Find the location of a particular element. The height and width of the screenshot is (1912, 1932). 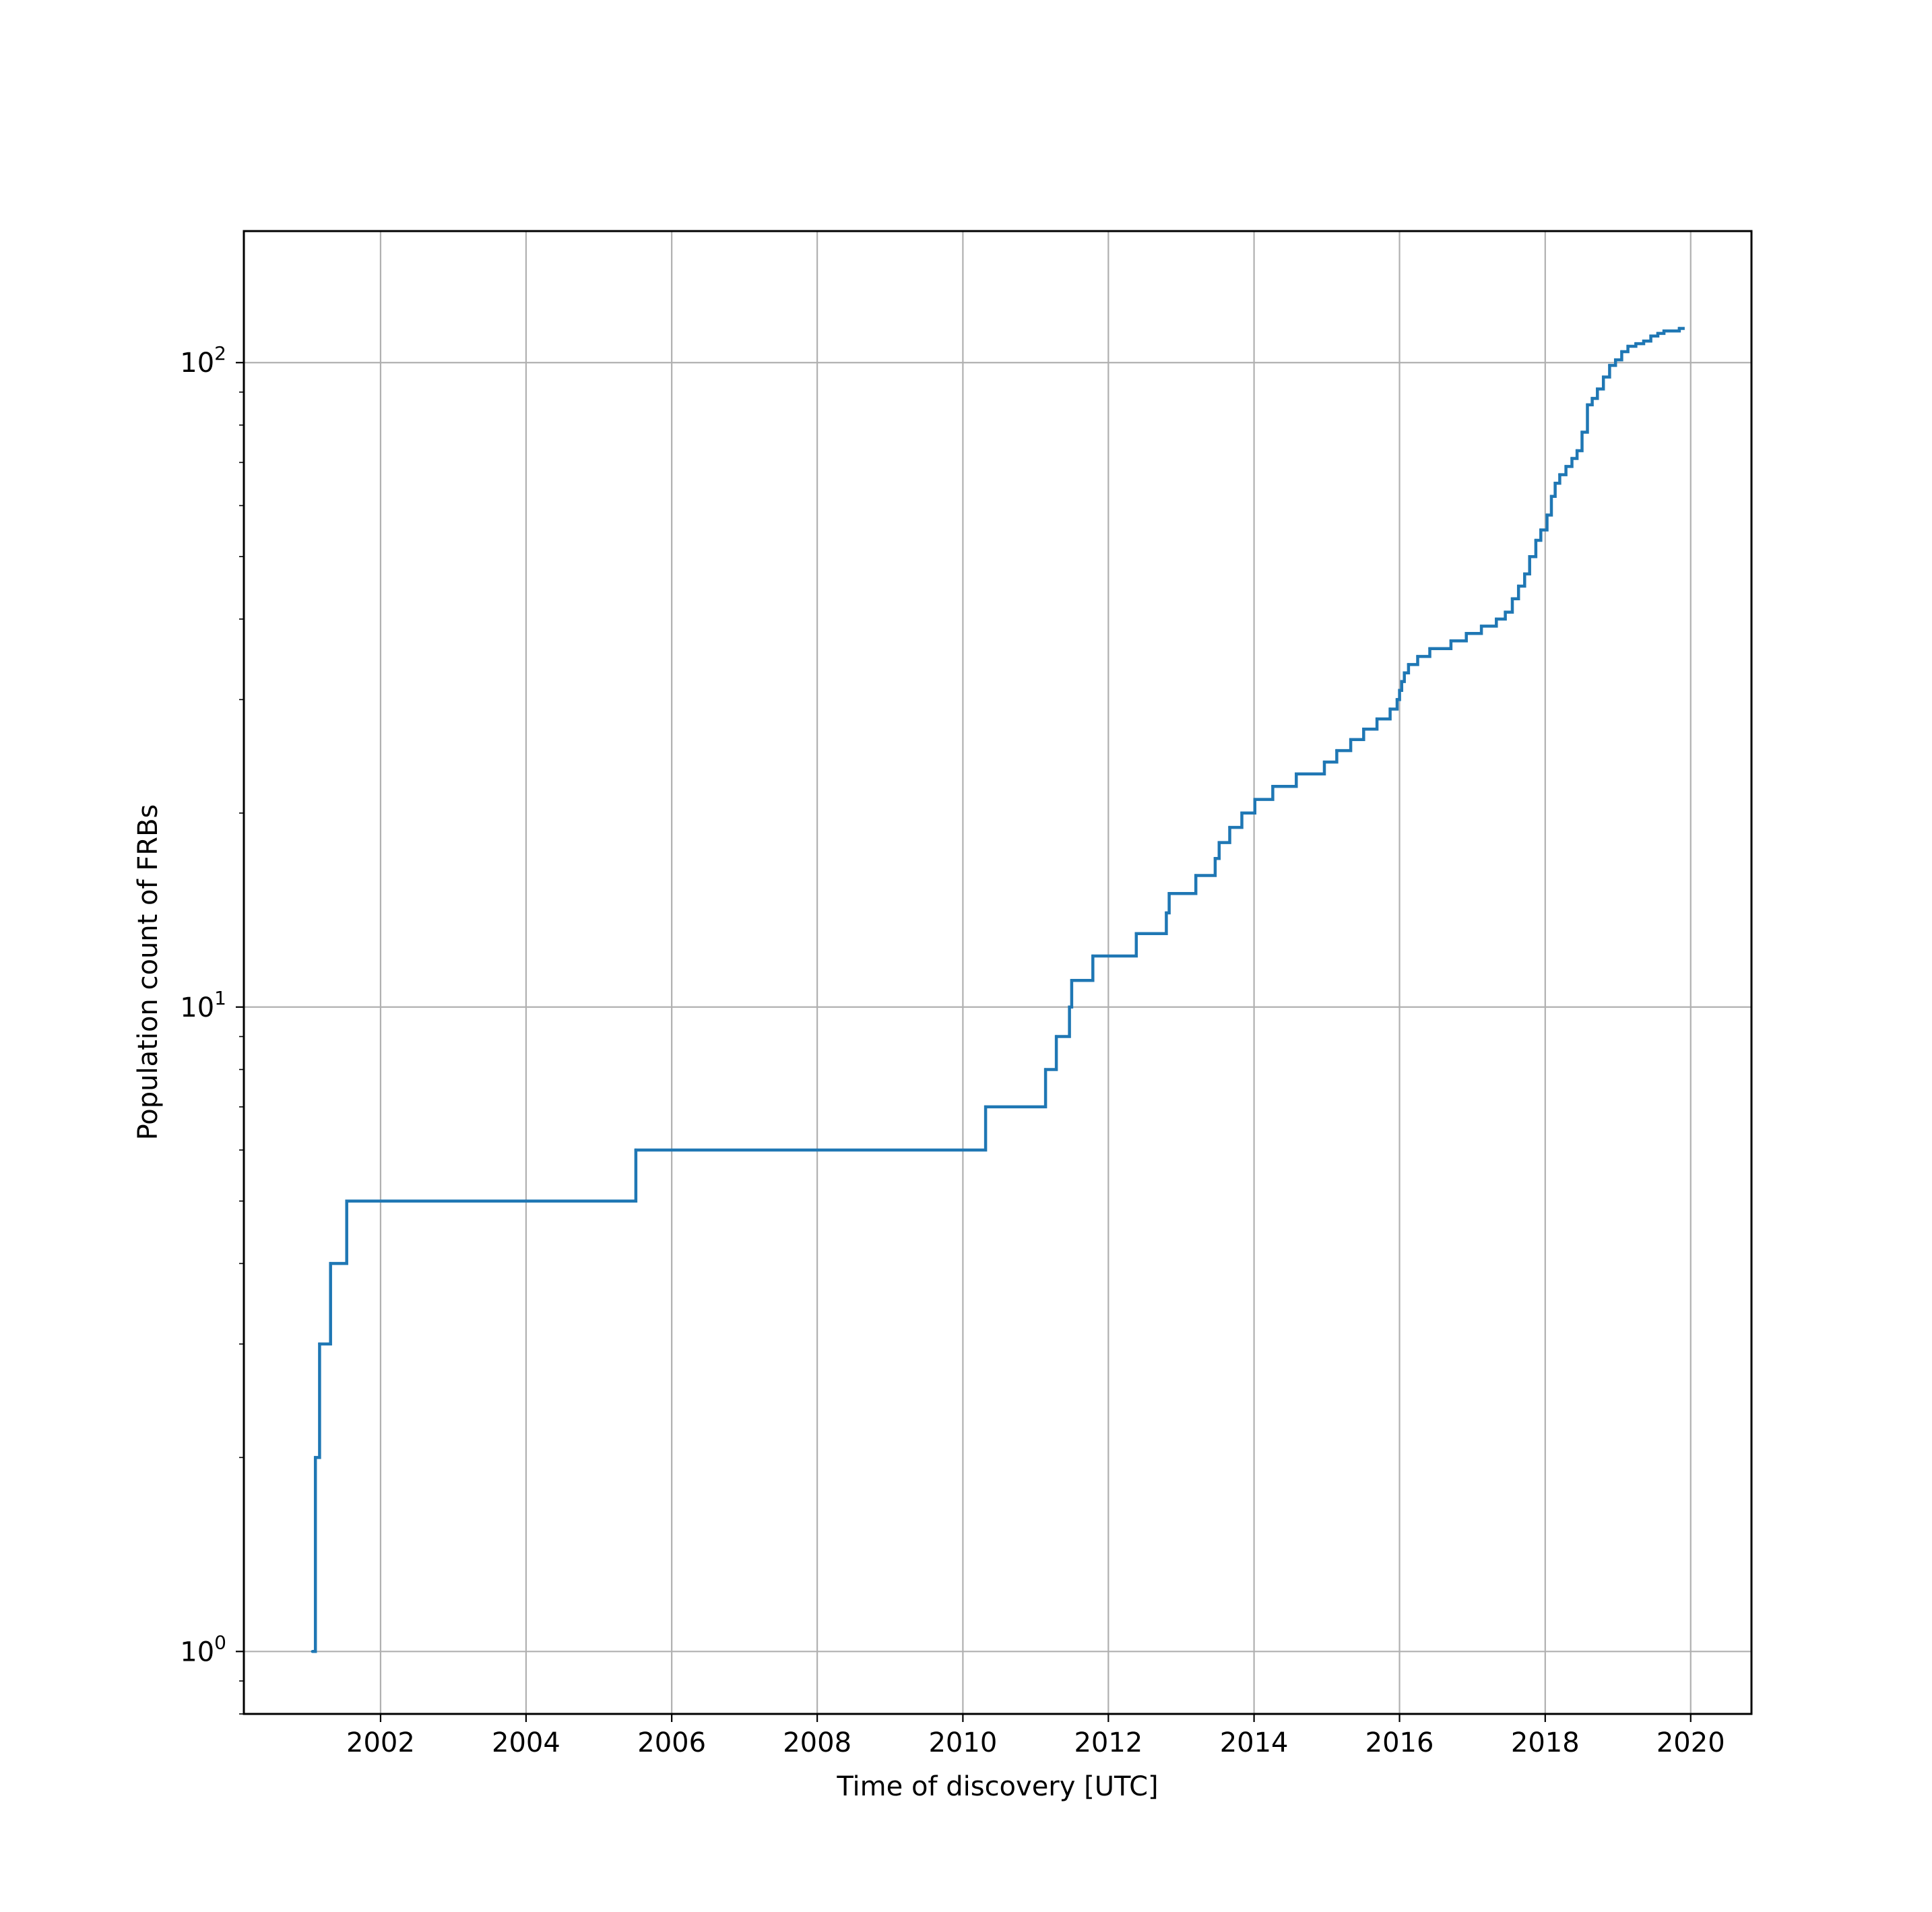

x-tick-label: 2010 is located at coordinates (963, 1742).